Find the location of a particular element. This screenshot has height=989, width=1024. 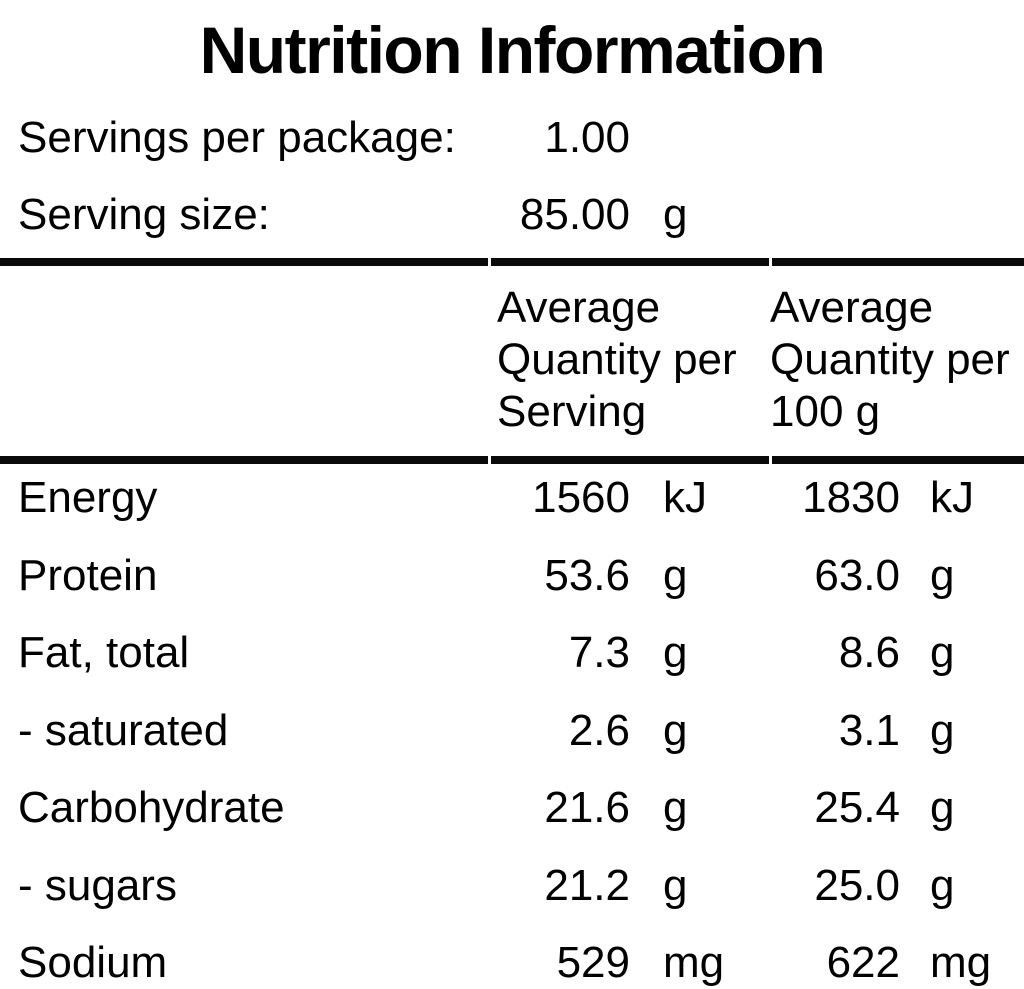

table-row-saturated: - saturated 2.6 g 3.1 g is located at coordinates (512, 731).